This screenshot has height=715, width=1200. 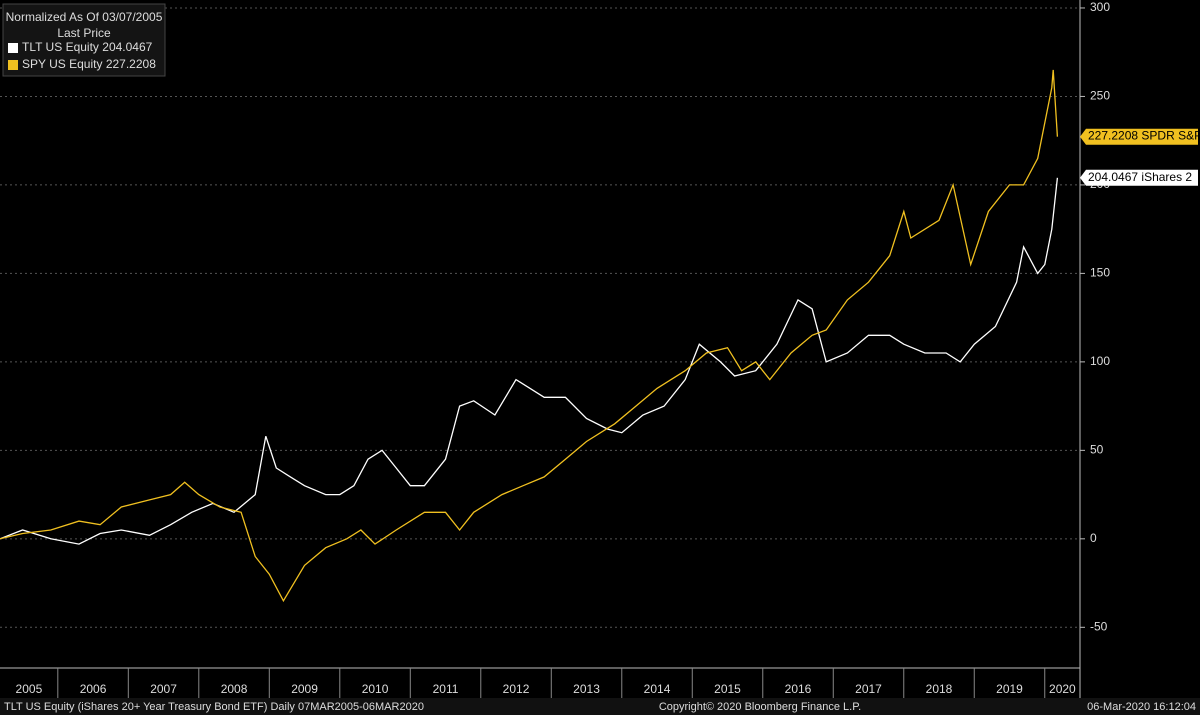 What do you see at coordinates (84, 33) in the screenshot?
I see `legend-subtitle: Last Price` at bounding box center [84, 33].